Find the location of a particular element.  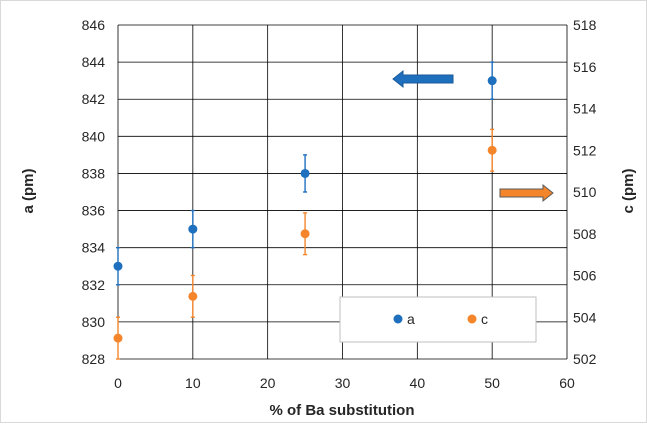

x-axis-ticks: 0 10 20 30 40 50 60 is located at coordinates (344, 383).